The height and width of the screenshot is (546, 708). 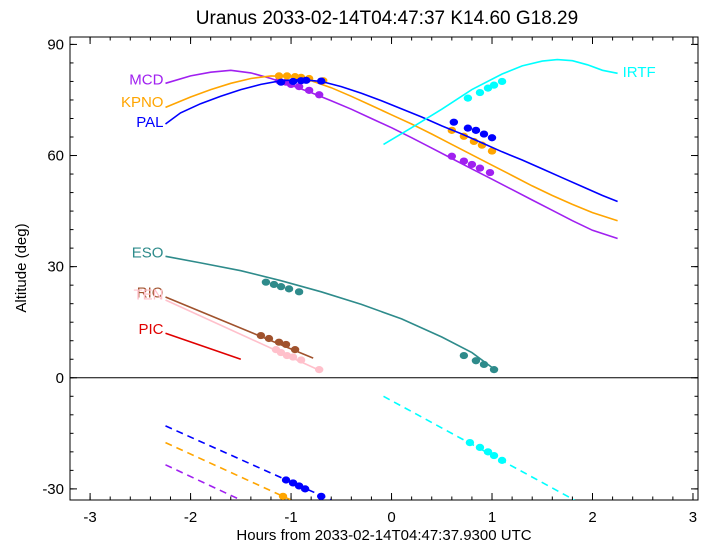 What do you see at coordinates (693, 517) in the screenshot?
I see `x-tick-label: 3` at bounding box center [693, 517].